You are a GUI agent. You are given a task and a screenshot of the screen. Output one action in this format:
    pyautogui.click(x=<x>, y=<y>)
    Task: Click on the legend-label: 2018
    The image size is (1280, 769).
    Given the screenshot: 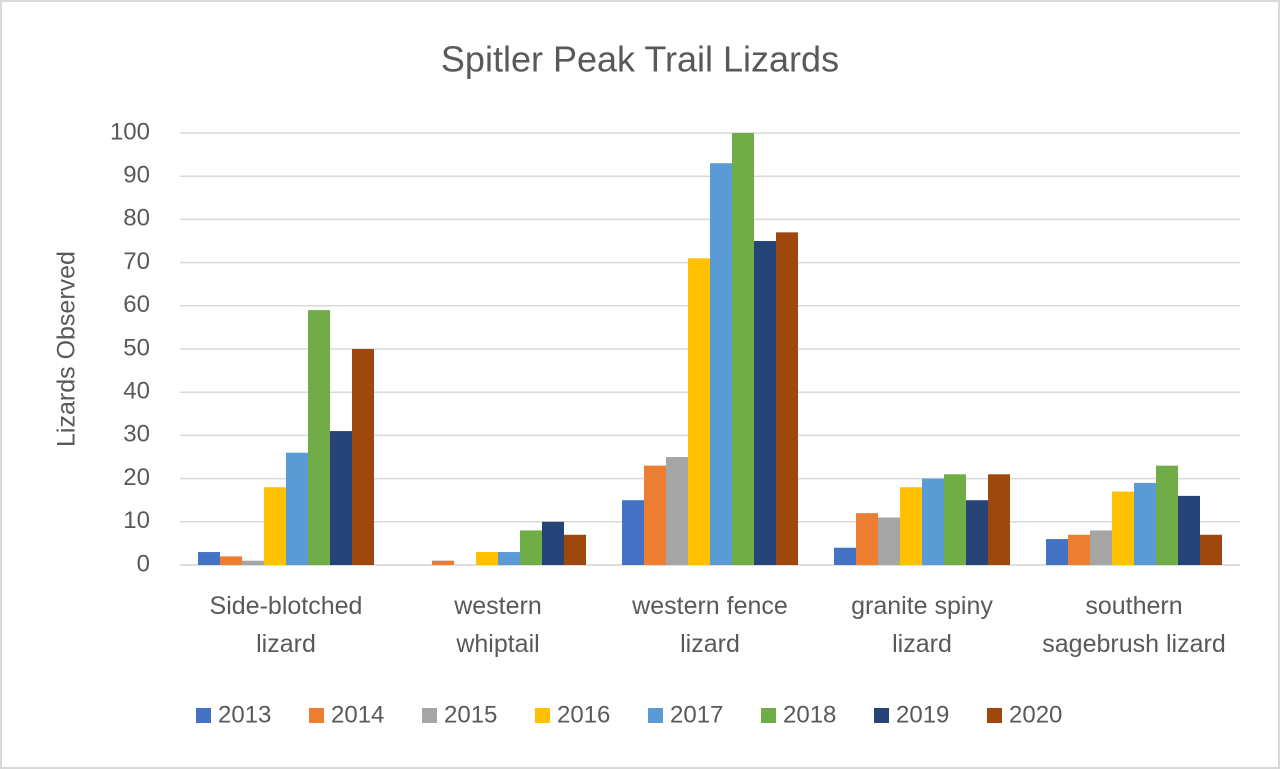 What is the action you would take?
    pyautogui.click(x=809, y=714)
    